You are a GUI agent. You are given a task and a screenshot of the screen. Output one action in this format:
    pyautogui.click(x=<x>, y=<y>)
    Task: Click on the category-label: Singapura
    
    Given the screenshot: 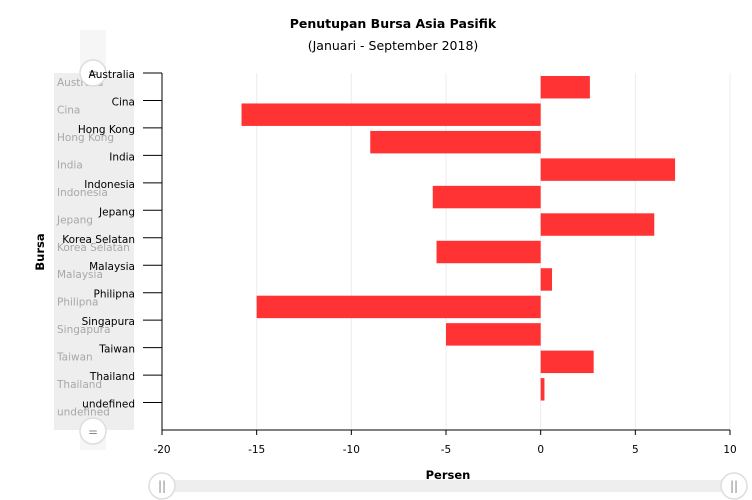 What is the action you would take?
    pyautogui.click(x=108, y=322)
    